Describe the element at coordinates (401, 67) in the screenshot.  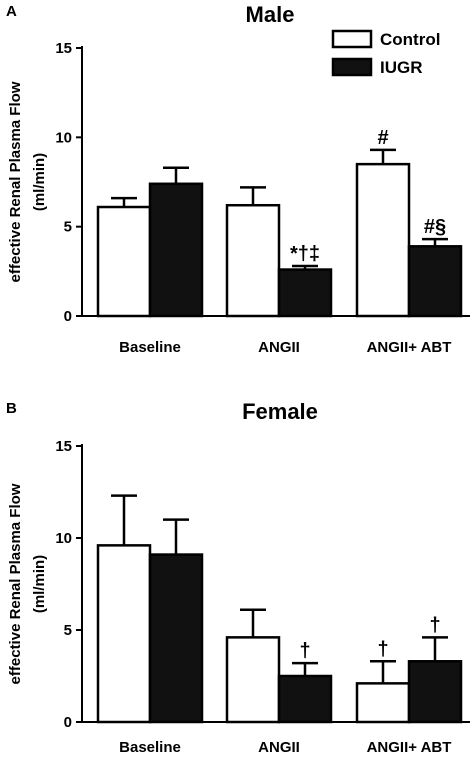
I see `legend-label-iugr: IUGR` at that location.